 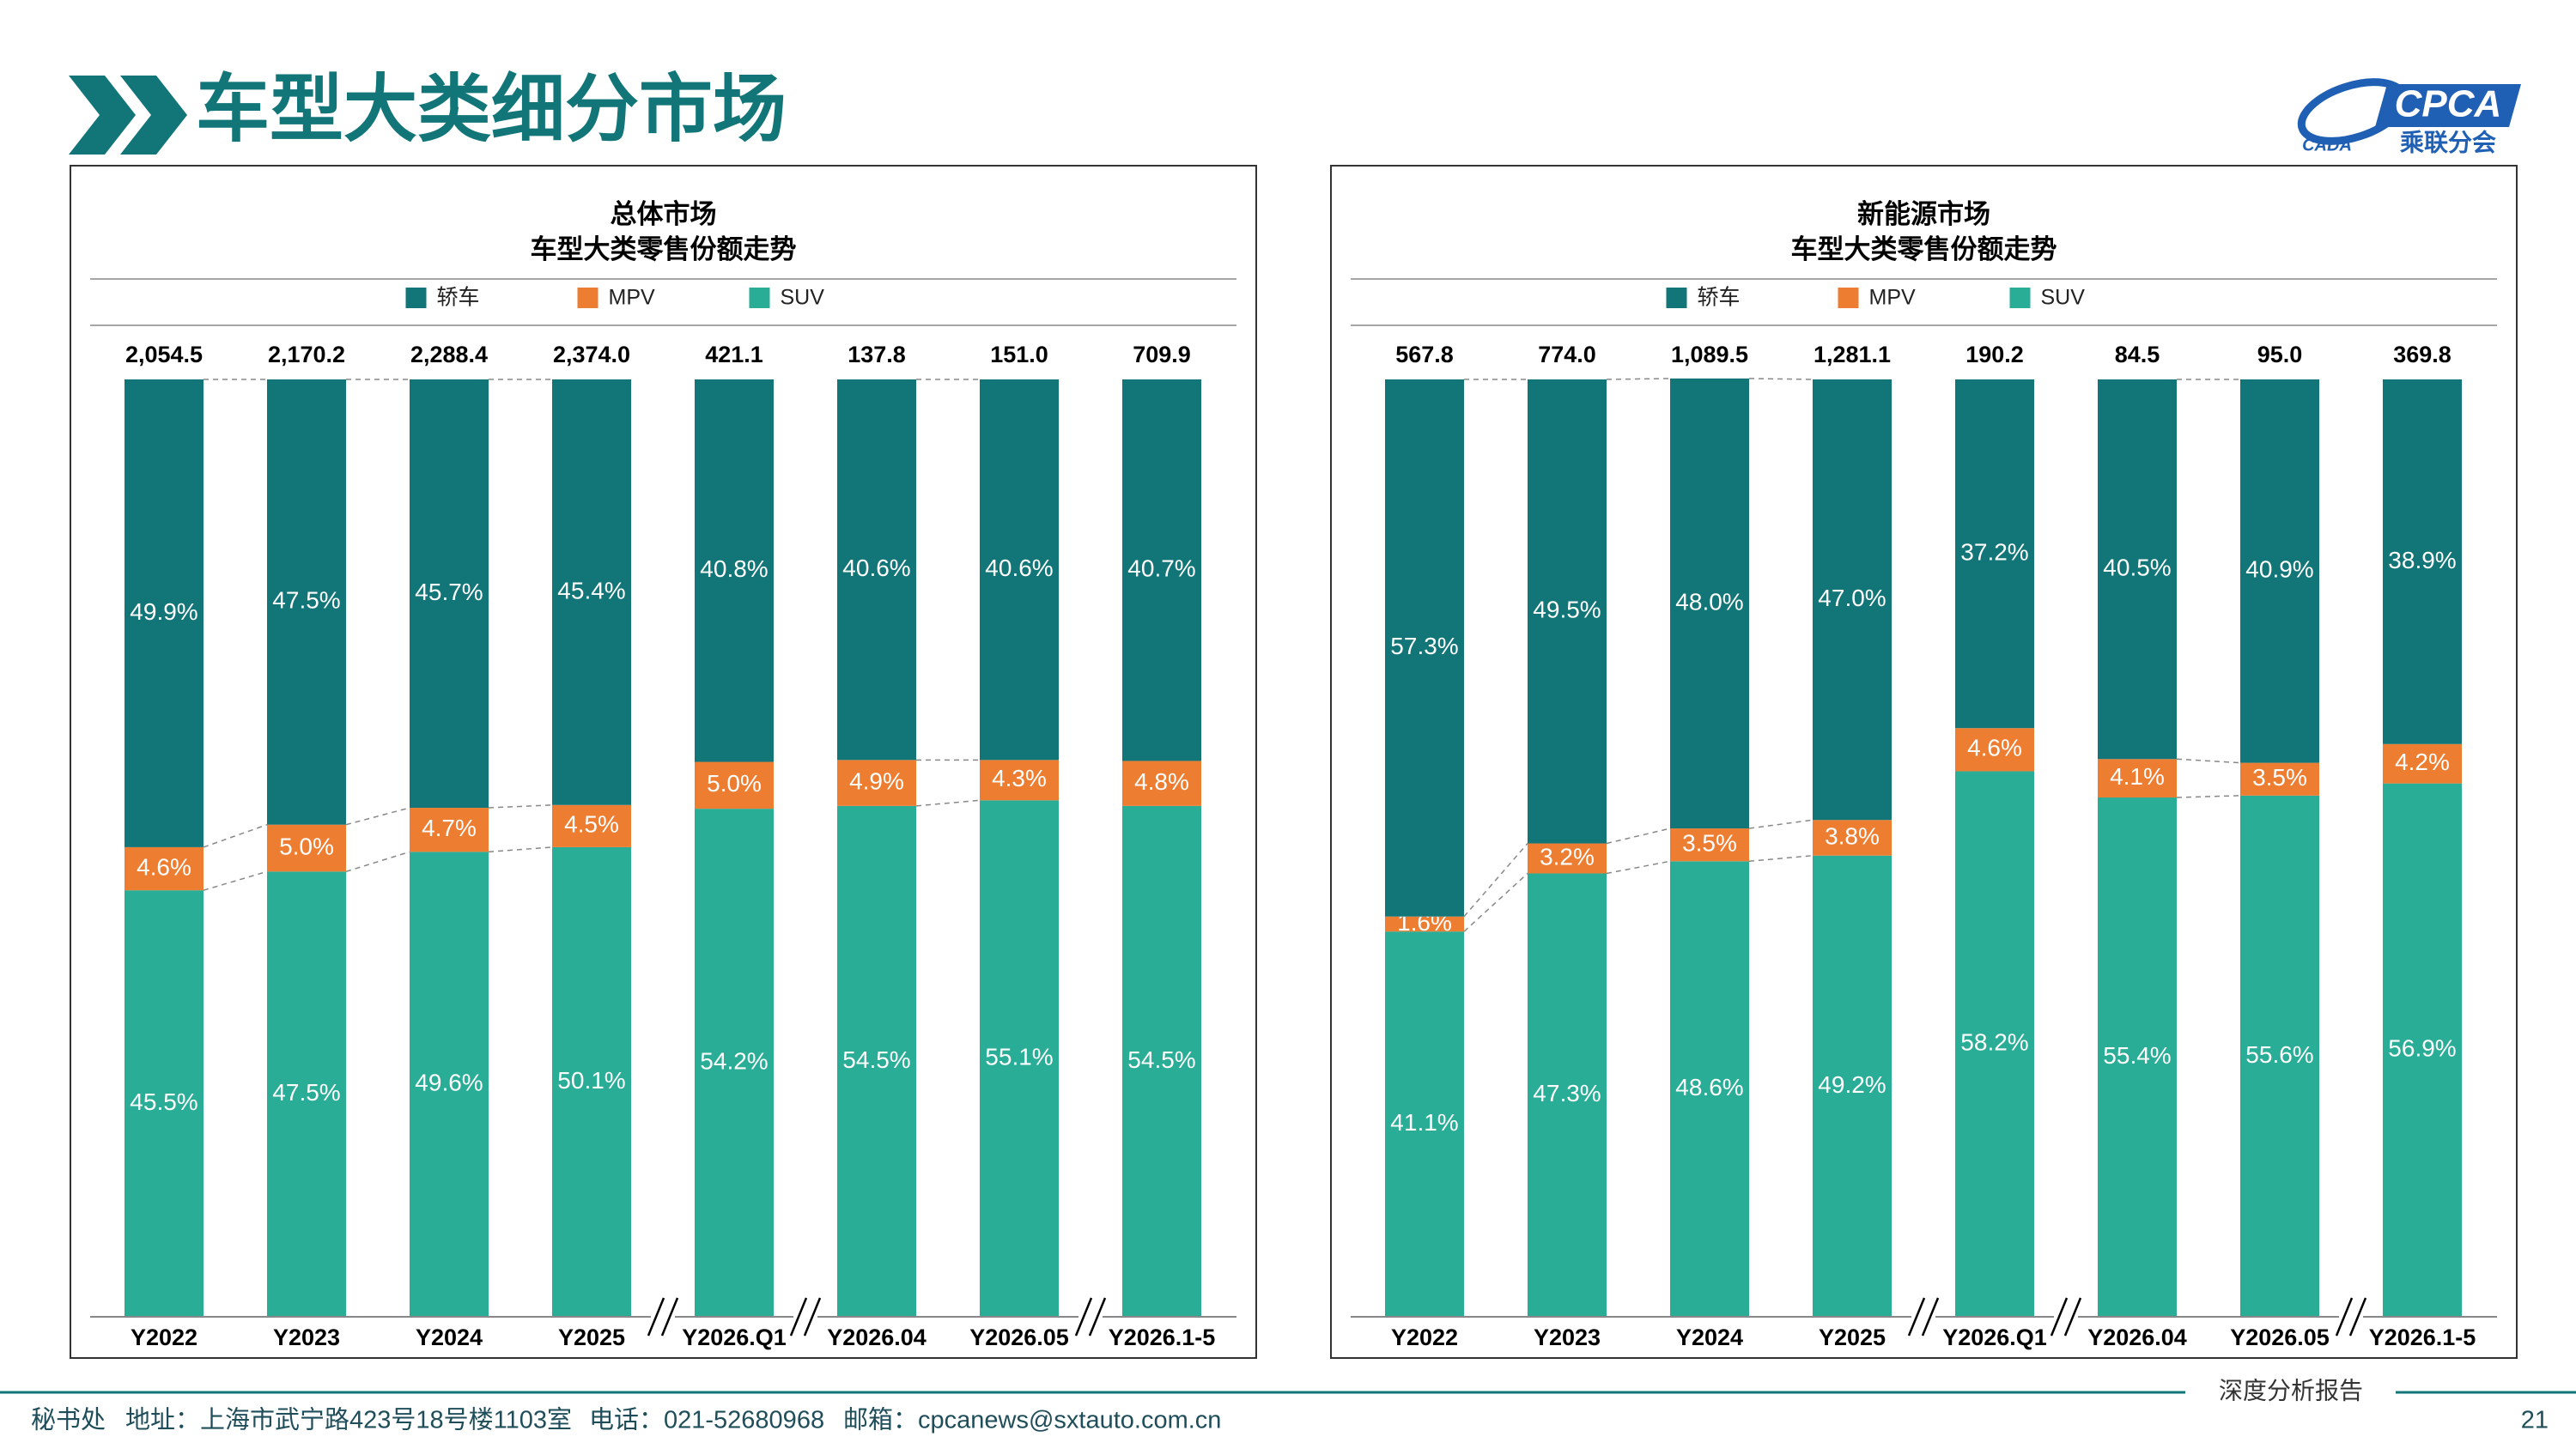 I want to click on legend-swatch, so click(x=2020, y=298).